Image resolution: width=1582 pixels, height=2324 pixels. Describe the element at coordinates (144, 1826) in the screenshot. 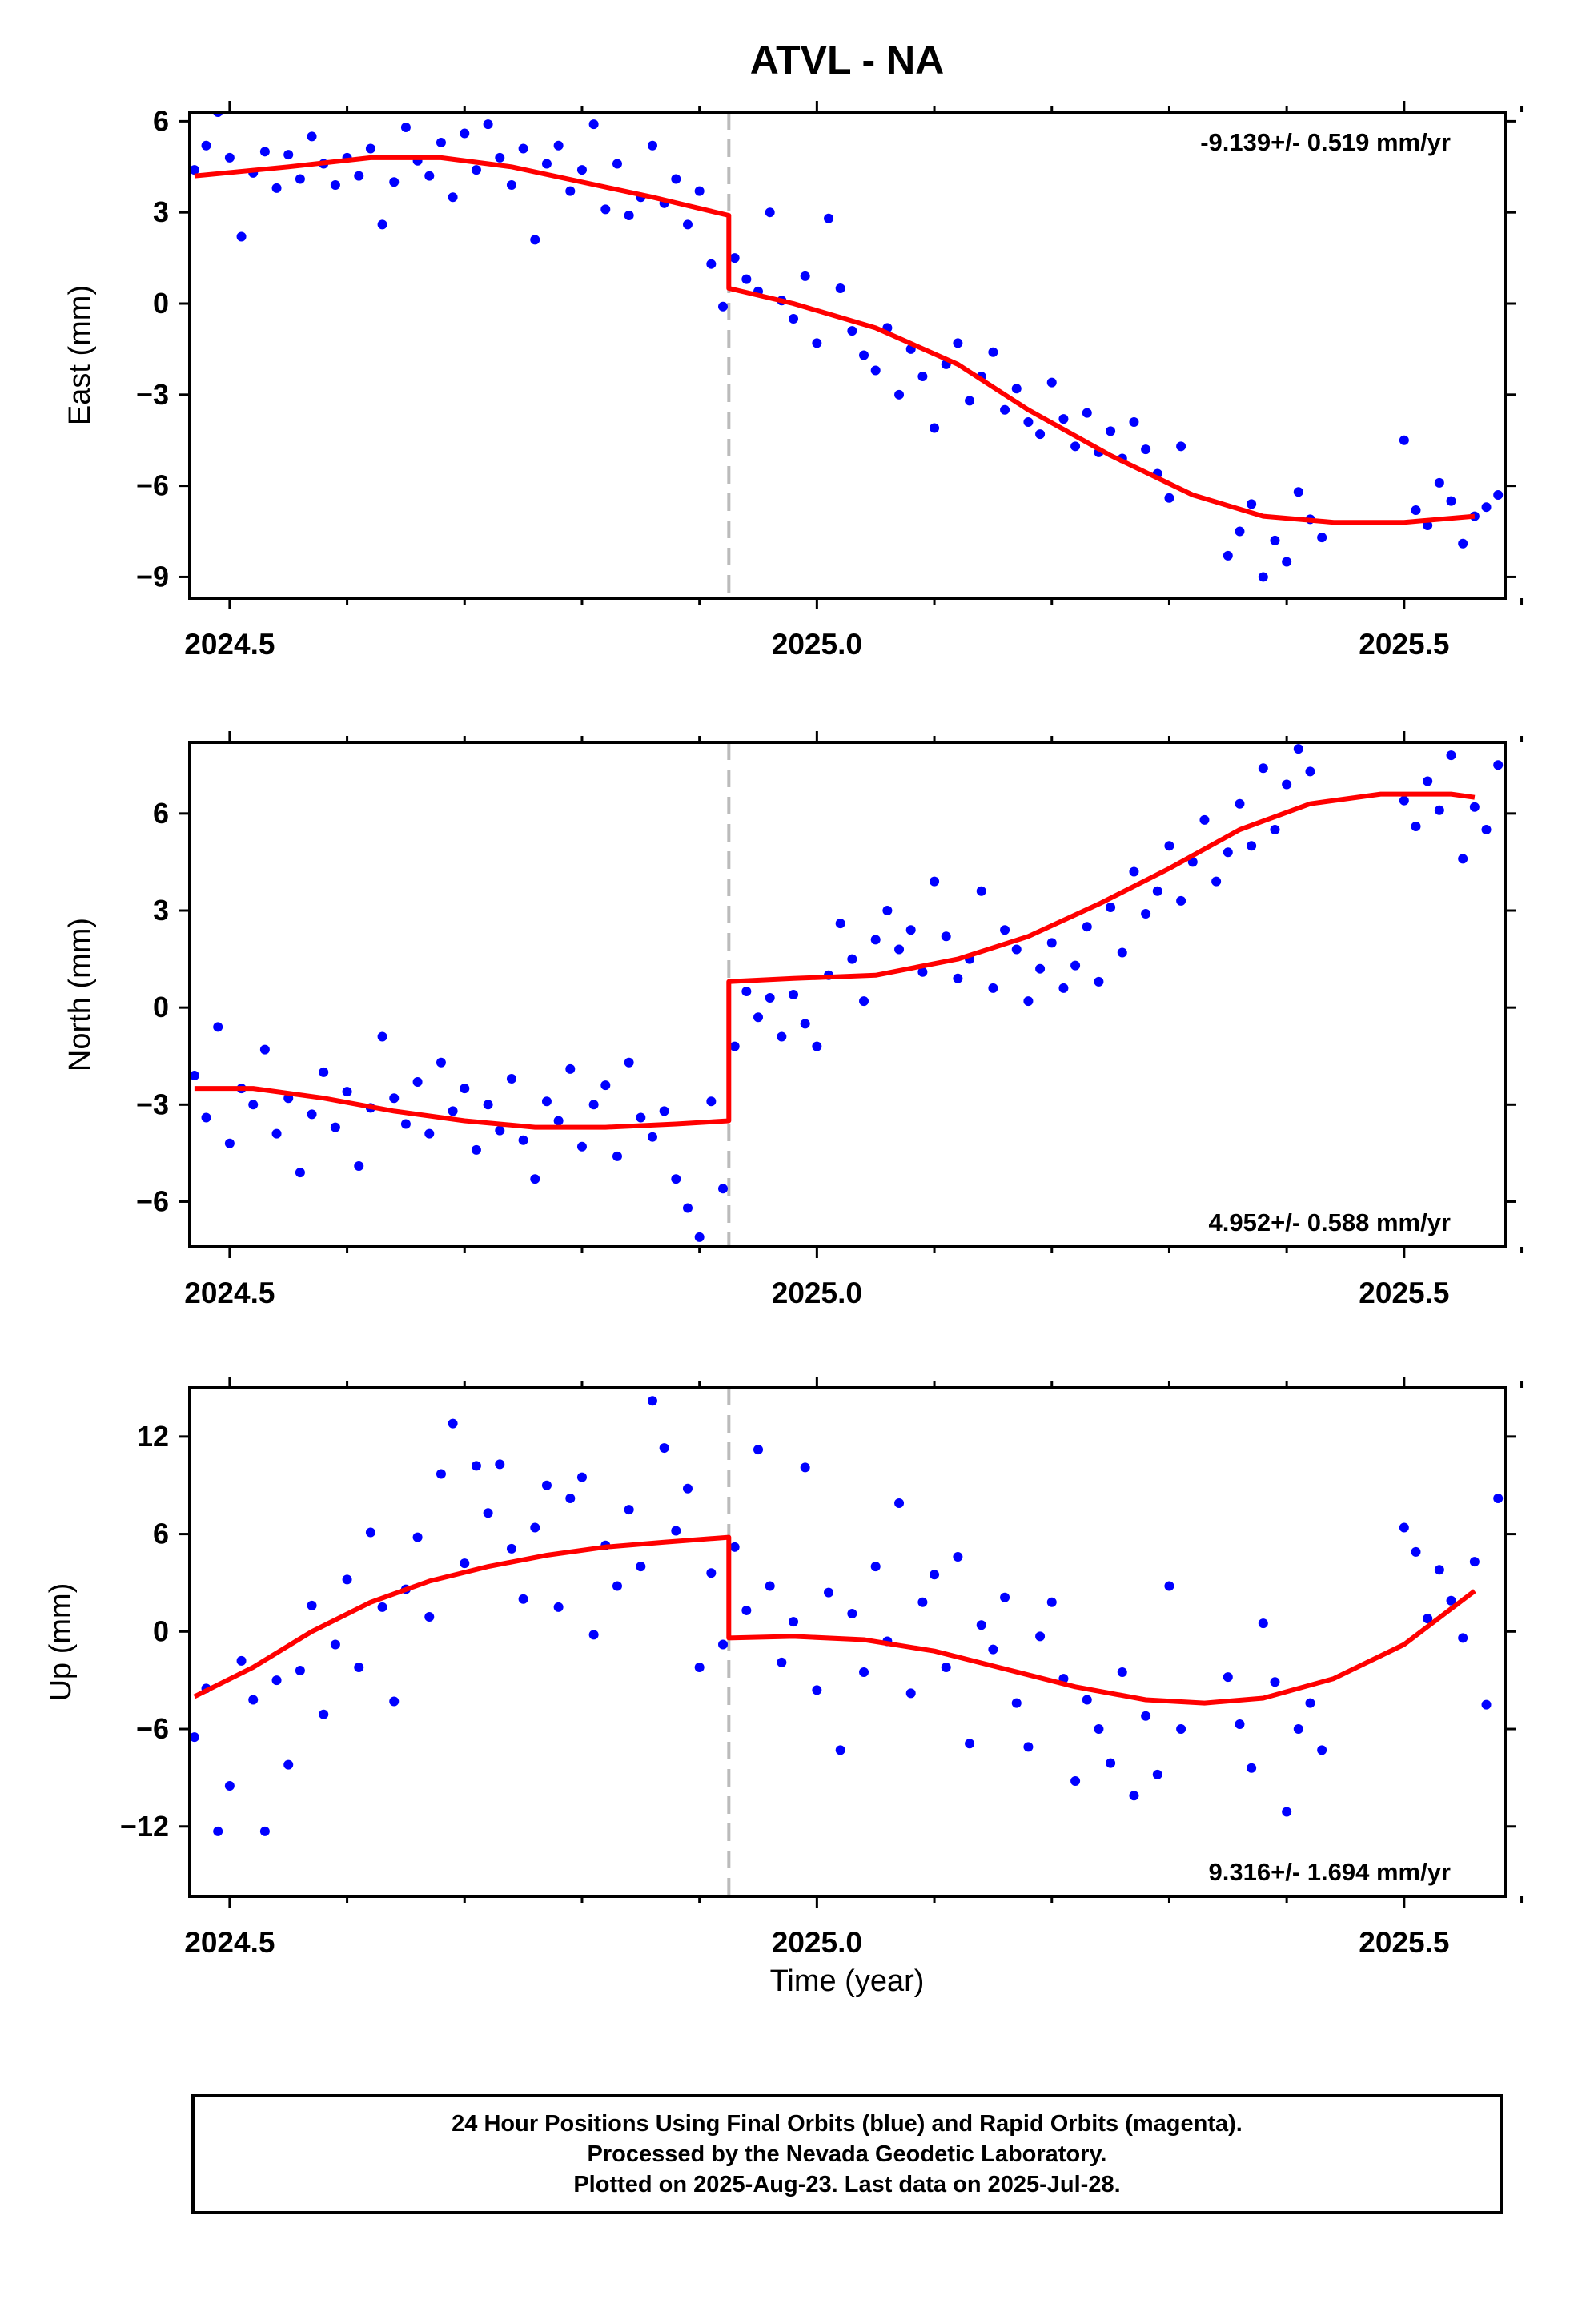

I see `y-tick-label: −12` at that location.